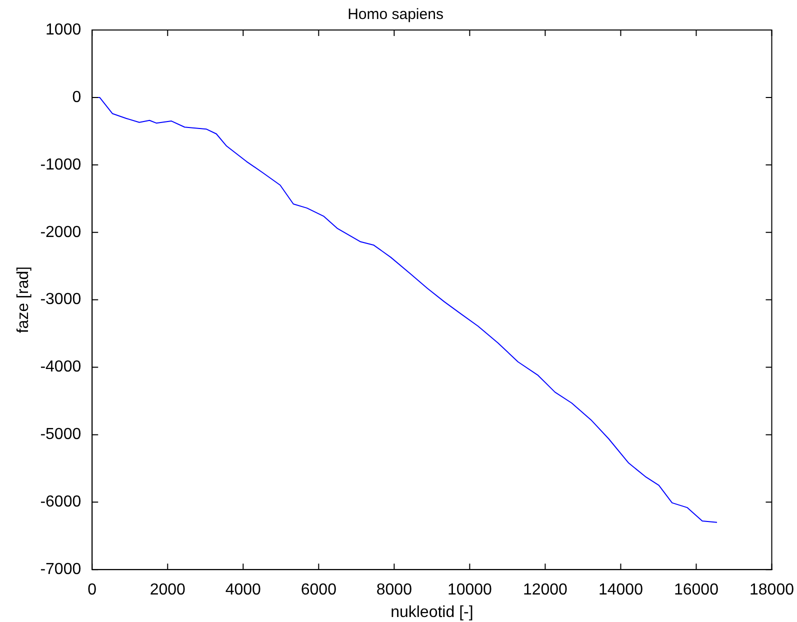 This screenshot has height=622, width=797. What do you see at coordinates (168, 590) in the screenshot?
I see `x-tick-label: 2000` at bounding box center [168, 590].